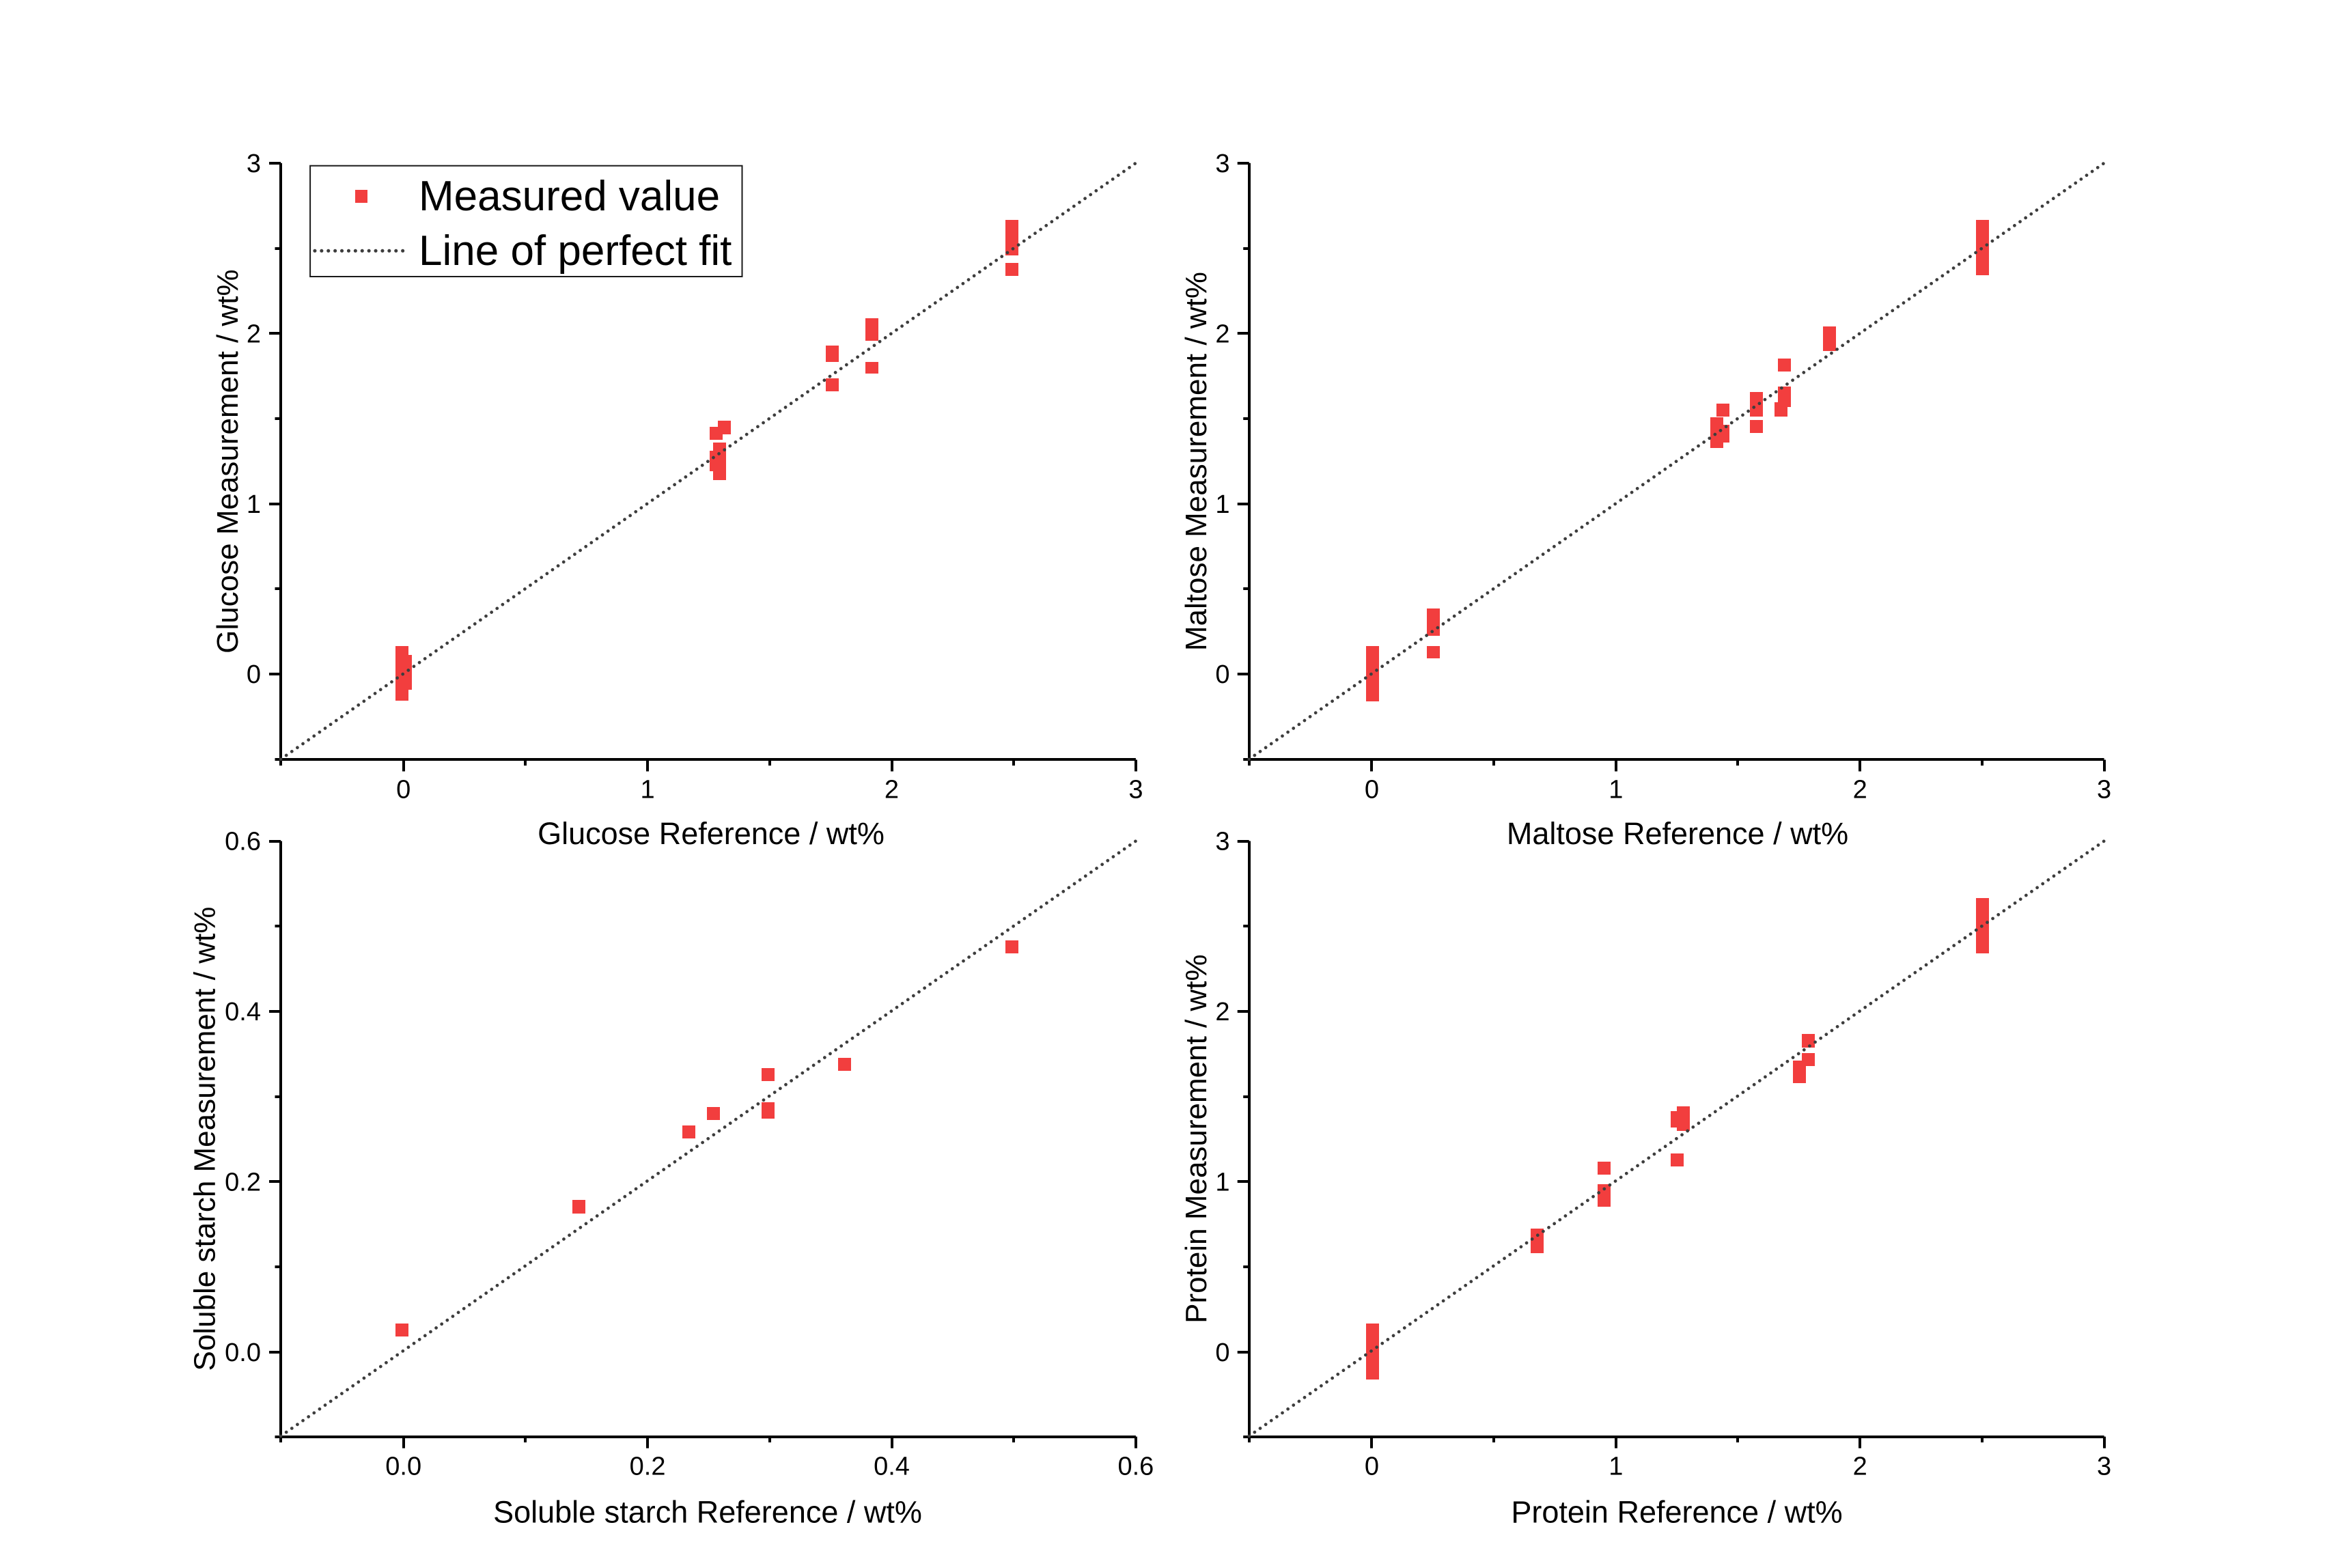  Describe the element at coordinates (569, 196) in the screenshot. I see `svg-text: Measured value` at that location.